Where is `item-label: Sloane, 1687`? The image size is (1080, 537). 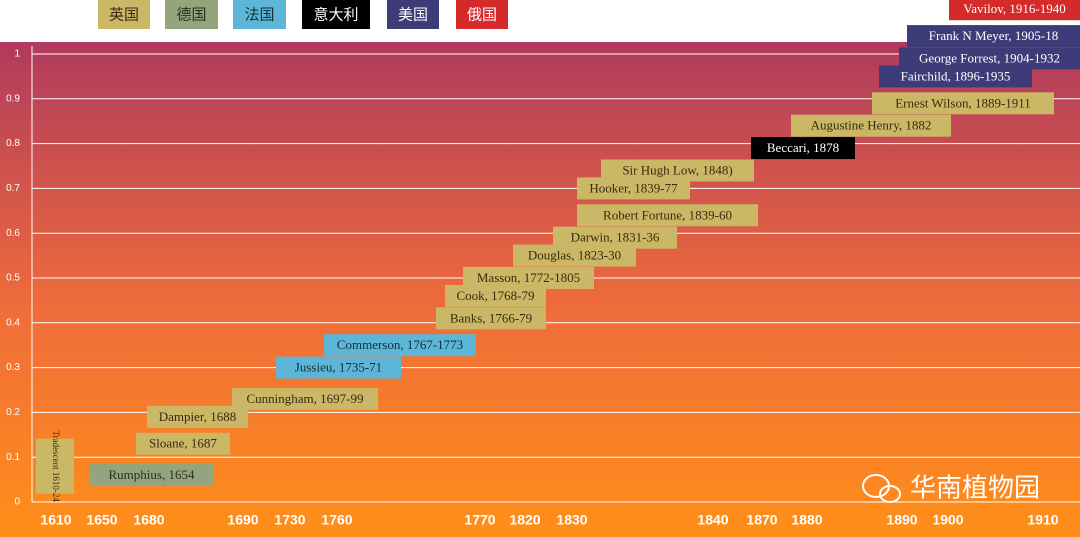 item-label: Sloane, 1687 is located at coordinates (183, 443).